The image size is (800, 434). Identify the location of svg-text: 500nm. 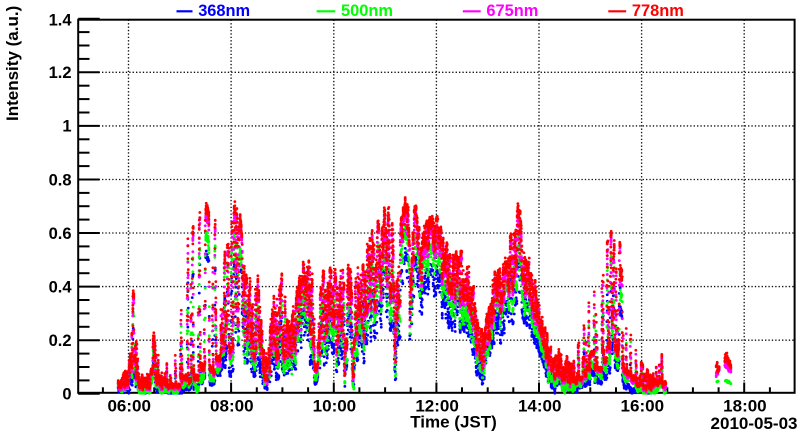
(367, 11).